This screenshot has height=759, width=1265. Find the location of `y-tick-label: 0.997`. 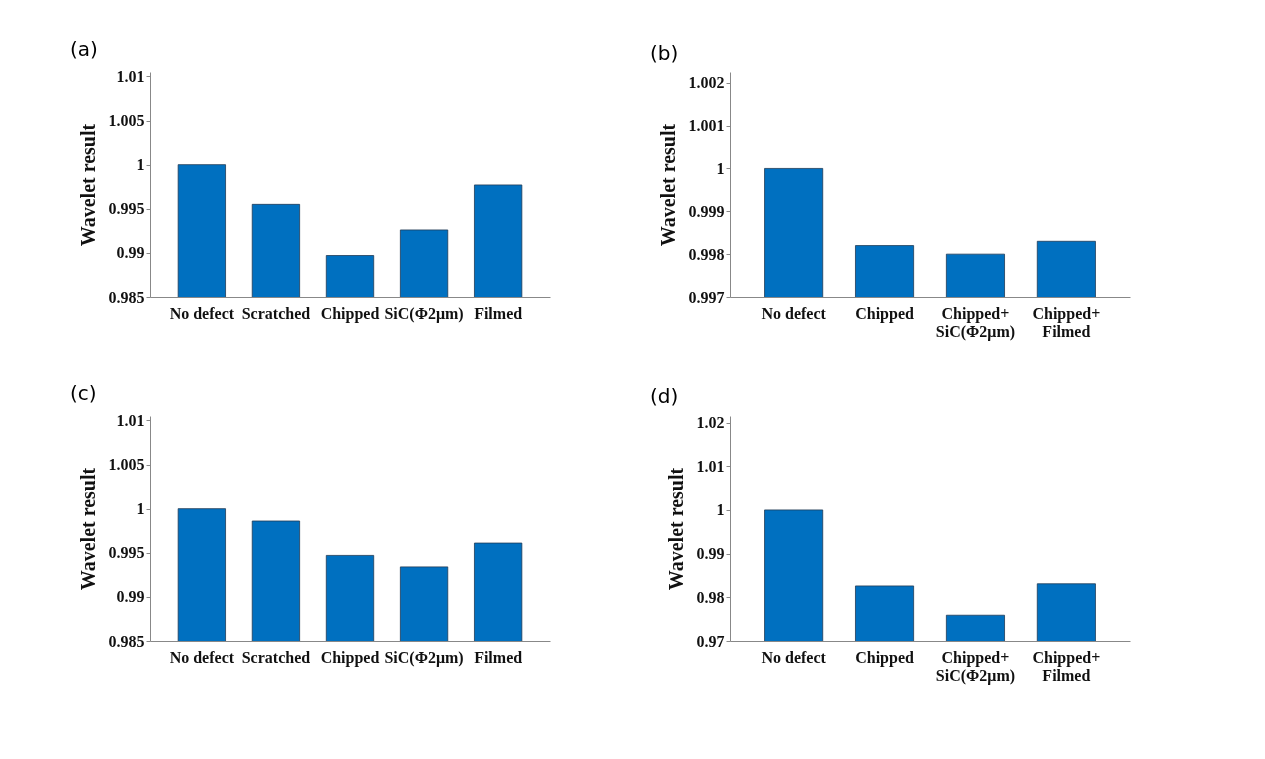

y-tick-label: 0.997 is located at coordinates (706, 297).